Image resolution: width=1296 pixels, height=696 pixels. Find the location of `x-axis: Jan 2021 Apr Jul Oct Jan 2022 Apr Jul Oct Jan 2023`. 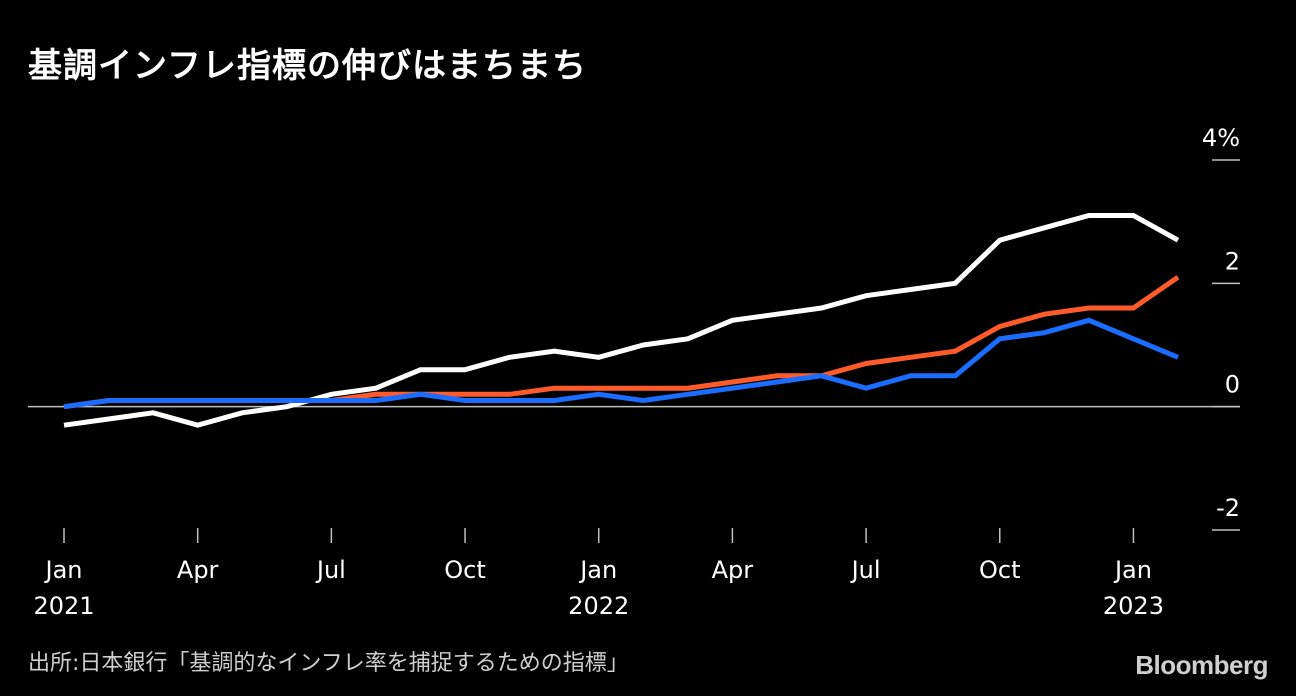

x-axis: Jan 2021 Apr Jul Oct Jan 2022 Apr Jul Oct Jan 2023 is located at coordinates (598, 574).